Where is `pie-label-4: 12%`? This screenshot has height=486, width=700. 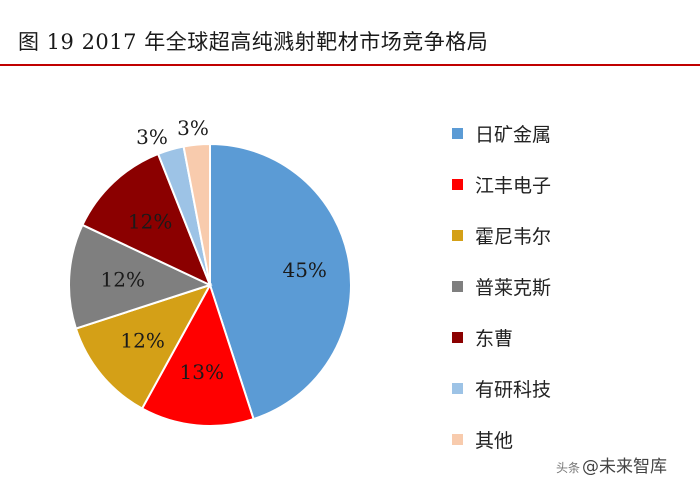 pie-label-4: 12% is located at coordinates (123, 280).